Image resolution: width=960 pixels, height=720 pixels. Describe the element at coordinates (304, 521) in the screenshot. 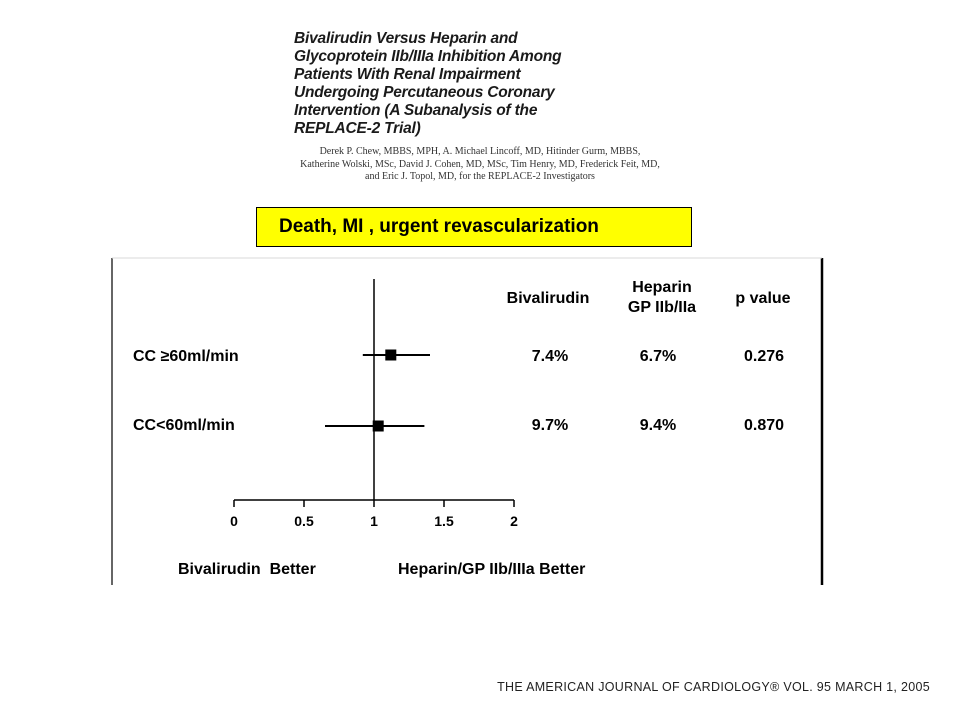

I see `x-tick-label: 0.5` at that location.